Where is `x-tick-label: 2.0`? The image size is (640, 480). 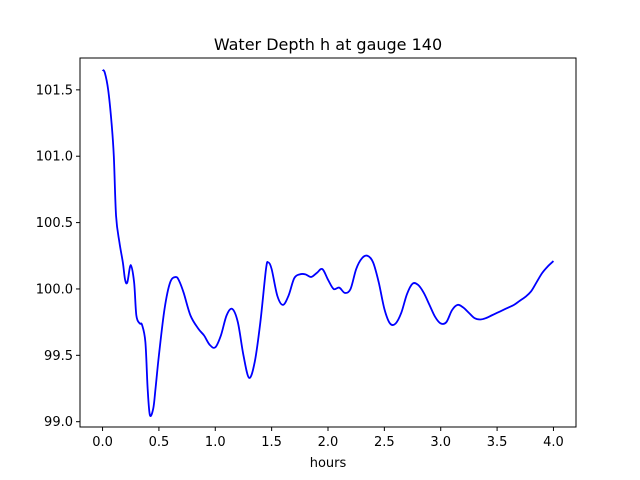
x-tick-label: 2.0 is located at coordinates (328, 442).